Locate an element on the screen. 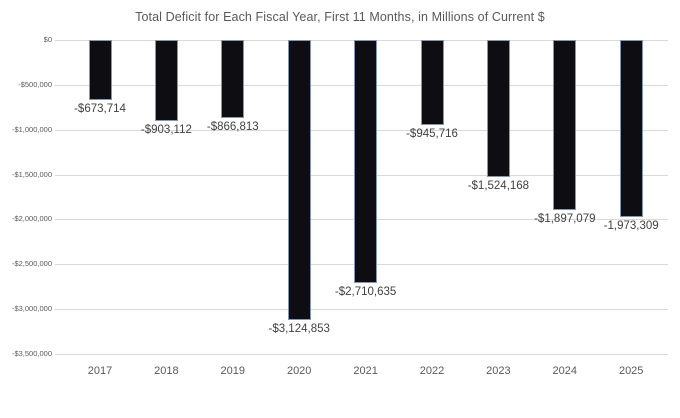 The height and width of the screenshot is (418, 680). y-axis-tick-label: -$3,000,000 is located at coordinates (31, 308).